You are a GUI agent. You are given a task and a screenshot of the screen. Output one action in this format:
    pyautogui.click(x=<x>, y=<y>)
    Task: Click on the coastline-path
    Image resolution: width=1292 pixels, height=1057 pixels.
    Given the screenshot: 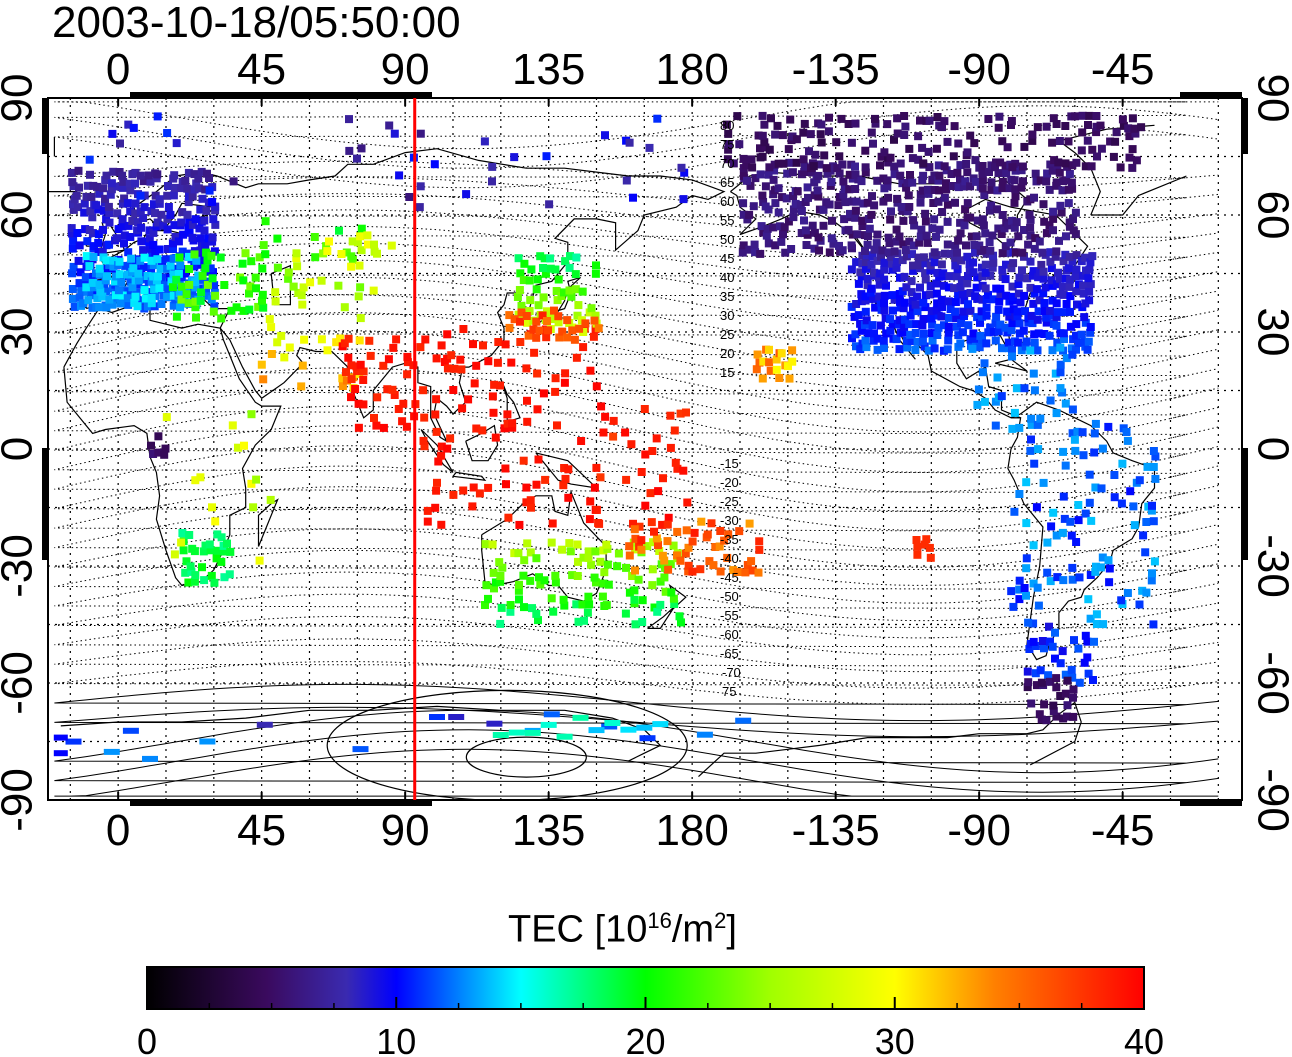 What is the action you would take?
    pyautogui.click(x=667, y=606)
    